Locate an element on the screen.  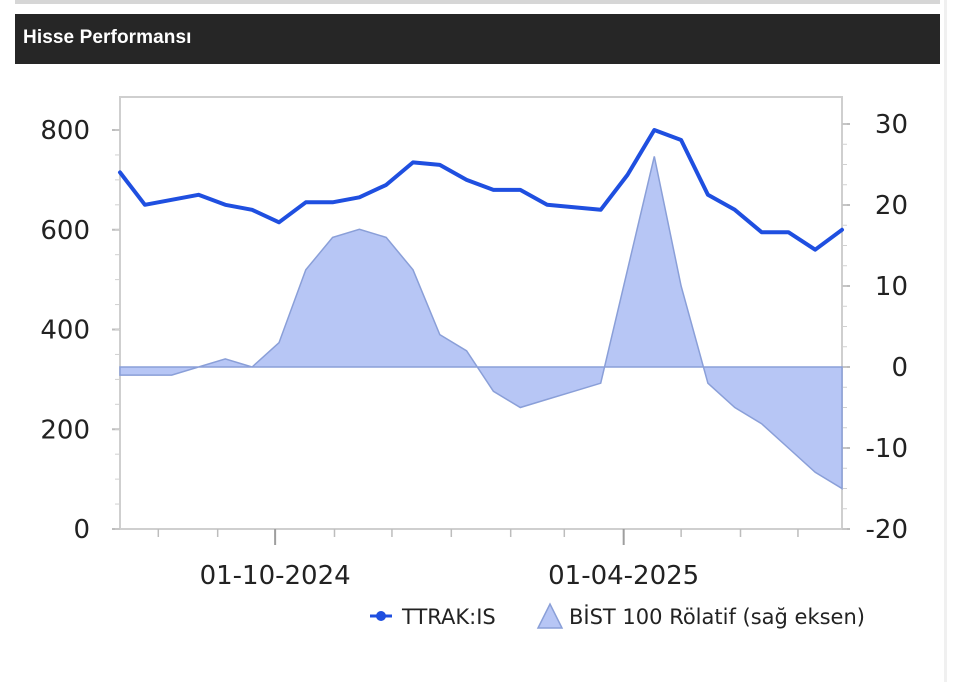
legend-area-swatch is located at coordinates (550, 615).